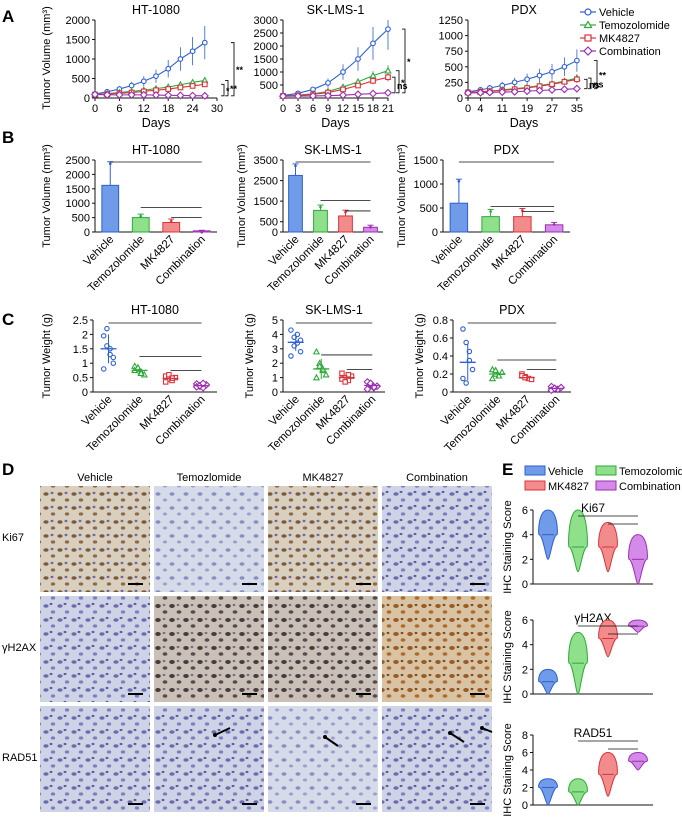 This screenshot has height=818, width=682. Describe the element at coordinates (8, 319) in the screenshot. I see `panel-label-c: C` at that location.